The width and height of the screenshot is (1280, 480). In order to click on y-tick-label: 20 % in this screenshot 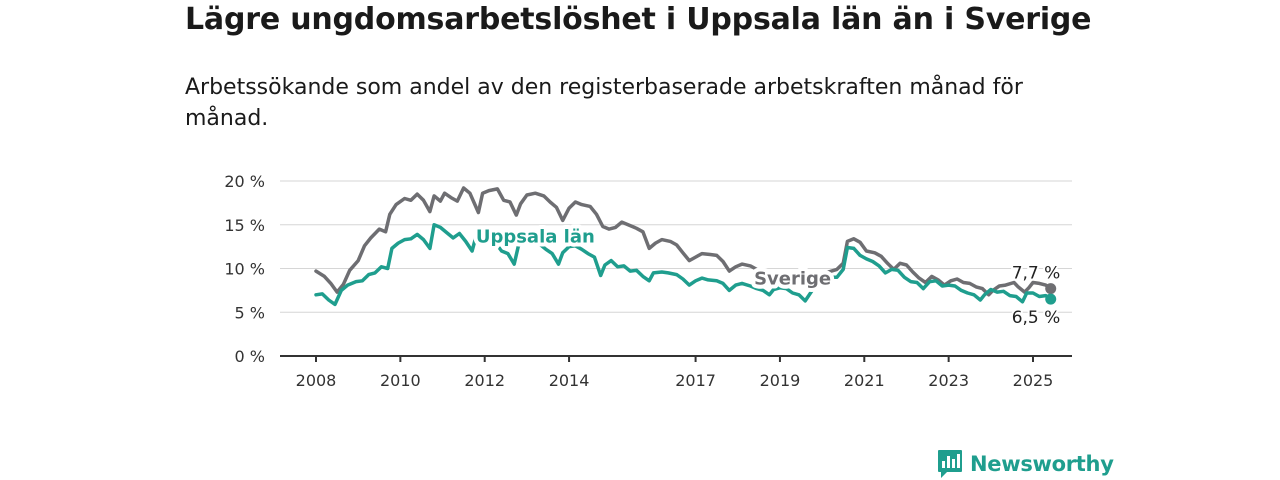, I will do `click(244, 181)`.